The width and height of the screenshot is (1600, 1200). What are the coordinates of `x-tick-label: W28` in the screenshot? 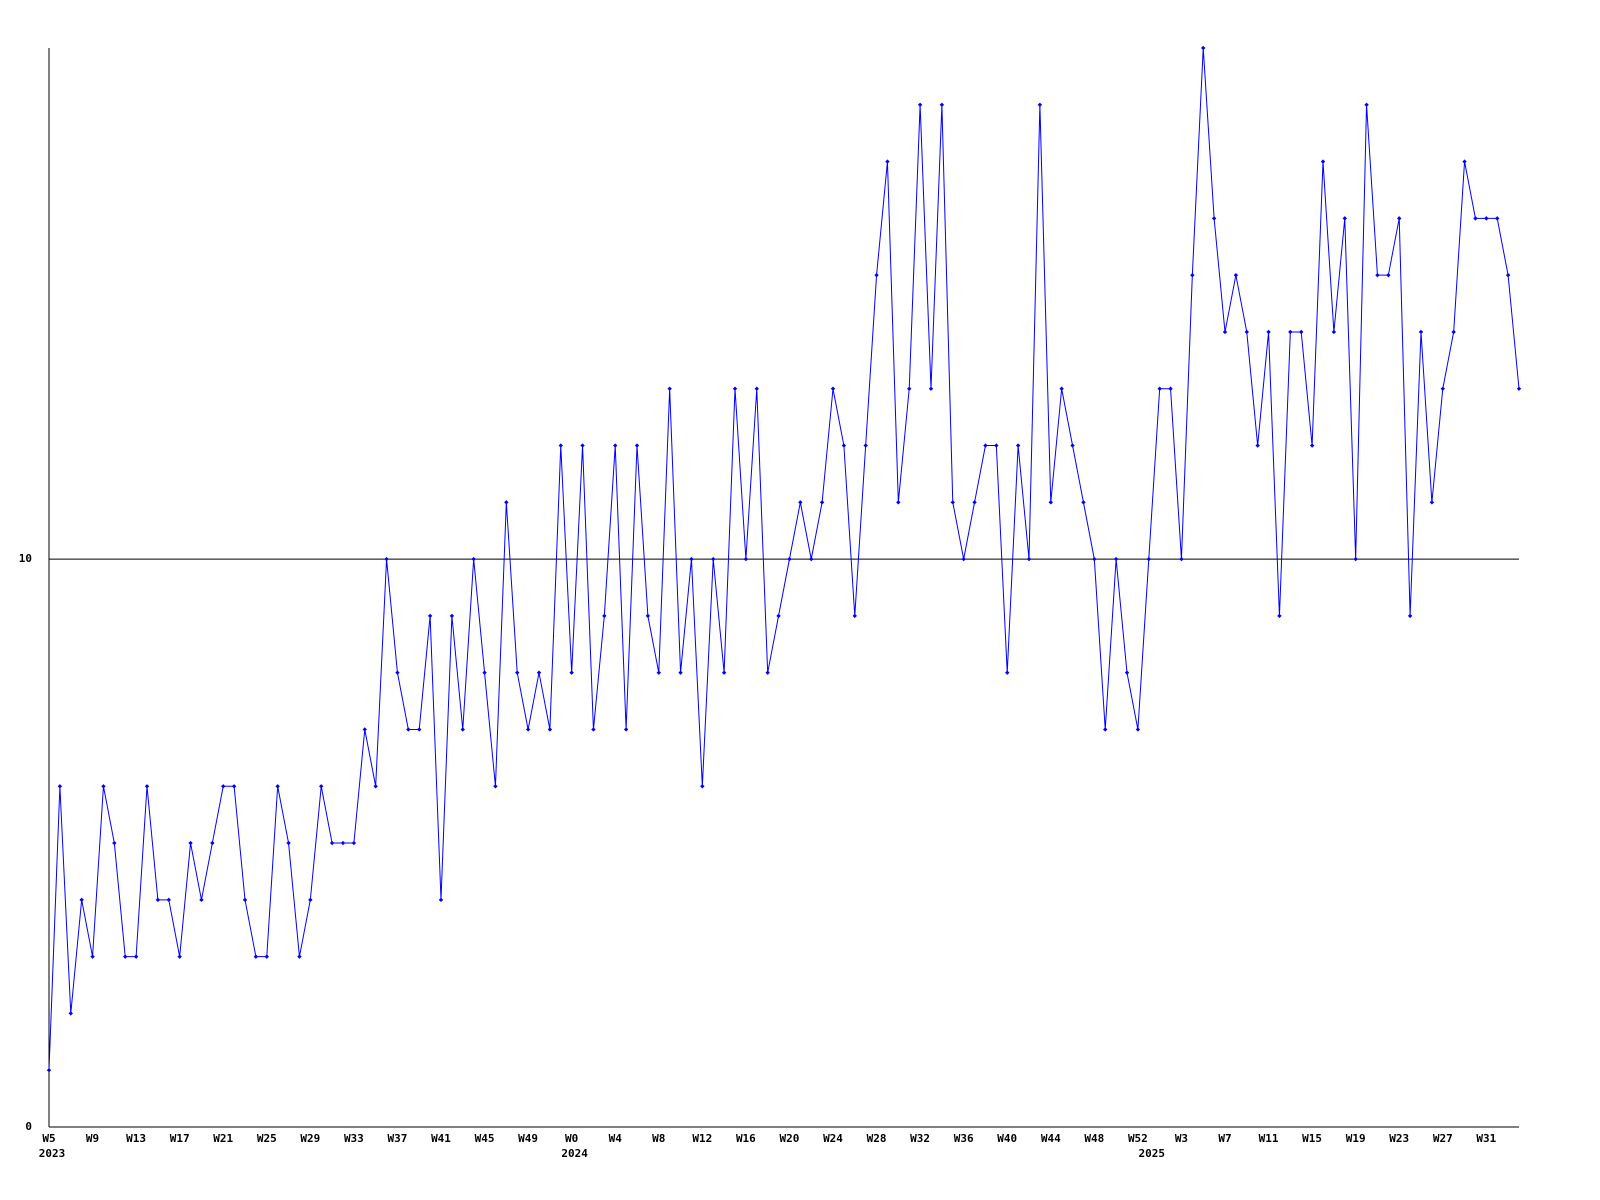 It's located at (877, 1138).